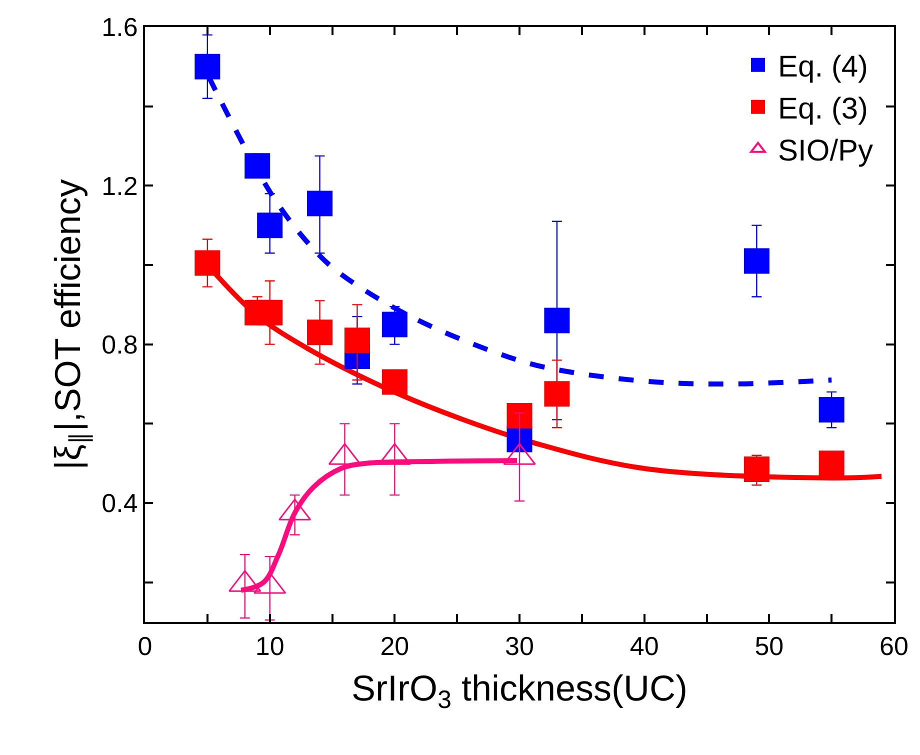 The image size is (920, 755). I want to click on y-tick-label: 0.4, so click(120, 503).